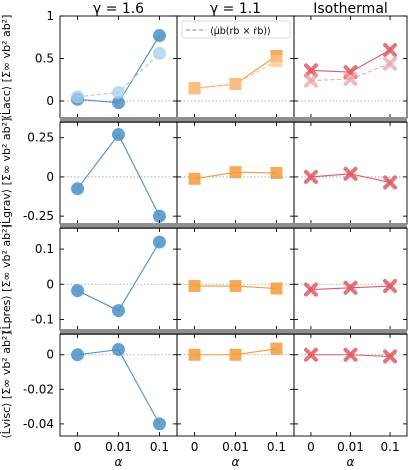 The height and width of the screenshot is (470, 411). Describe the element at coordinates (6, 279) in the screenshot. I see `y-axis-label: ⟨L̇pres⟩ [Σ∞ vb² ab²]` at that location.